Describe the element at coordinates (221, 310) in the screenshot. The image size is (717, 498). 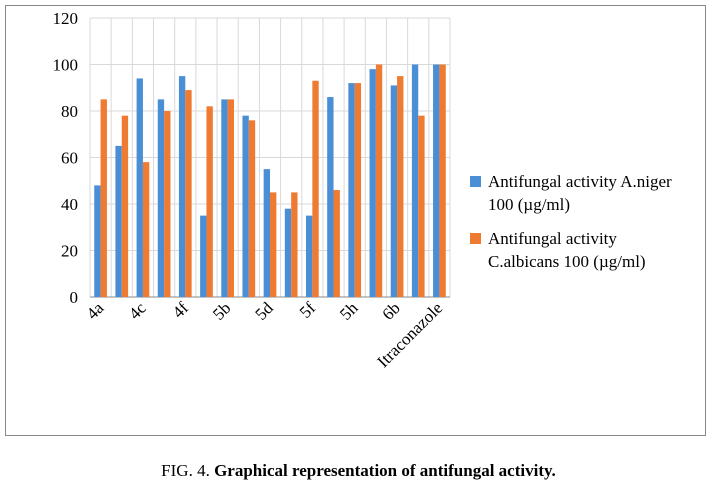
I see `x-tick-label: 5b` at that location.